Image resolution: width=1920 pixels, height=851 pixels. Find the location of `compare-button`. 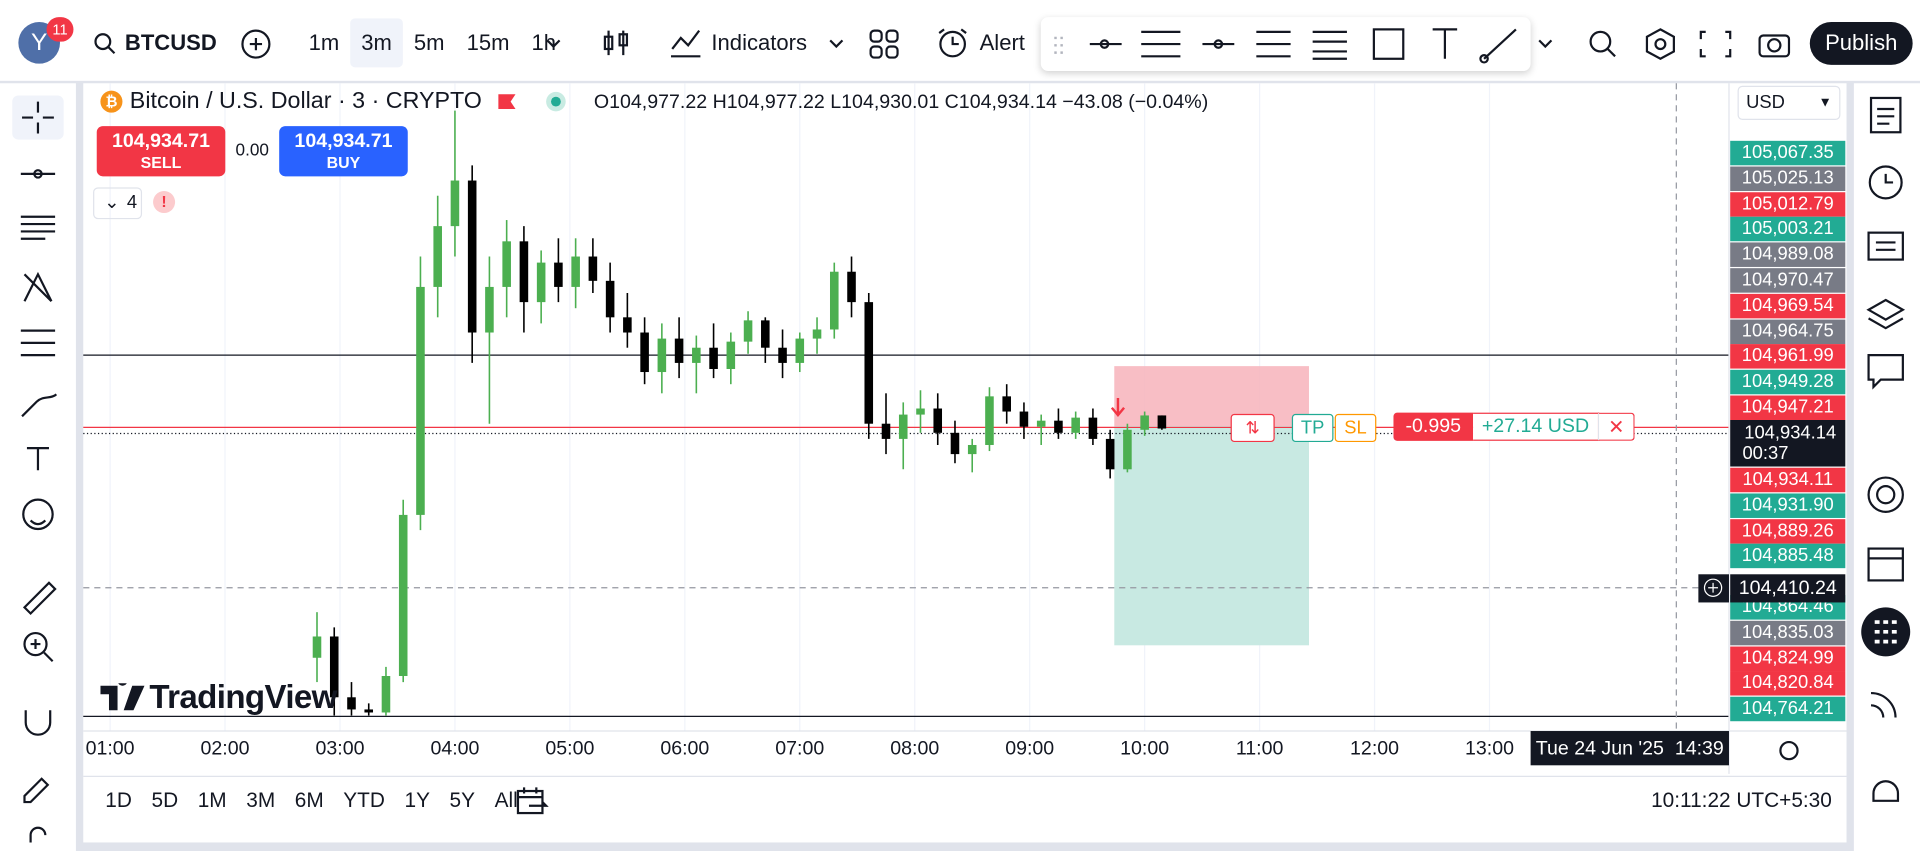

compare-button is located at coordinates (256, 44).